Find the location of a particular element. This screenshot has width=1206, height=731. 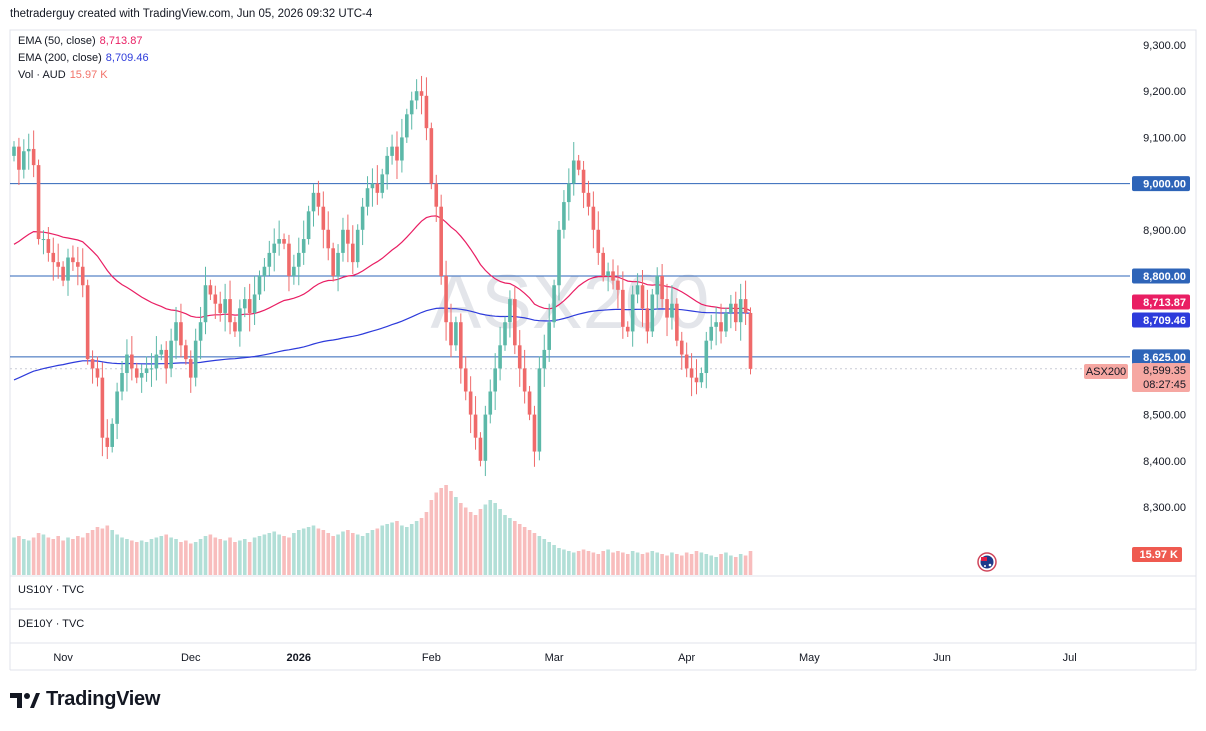

tradingview-logo: TradingView is located at coordinates (85, 699).